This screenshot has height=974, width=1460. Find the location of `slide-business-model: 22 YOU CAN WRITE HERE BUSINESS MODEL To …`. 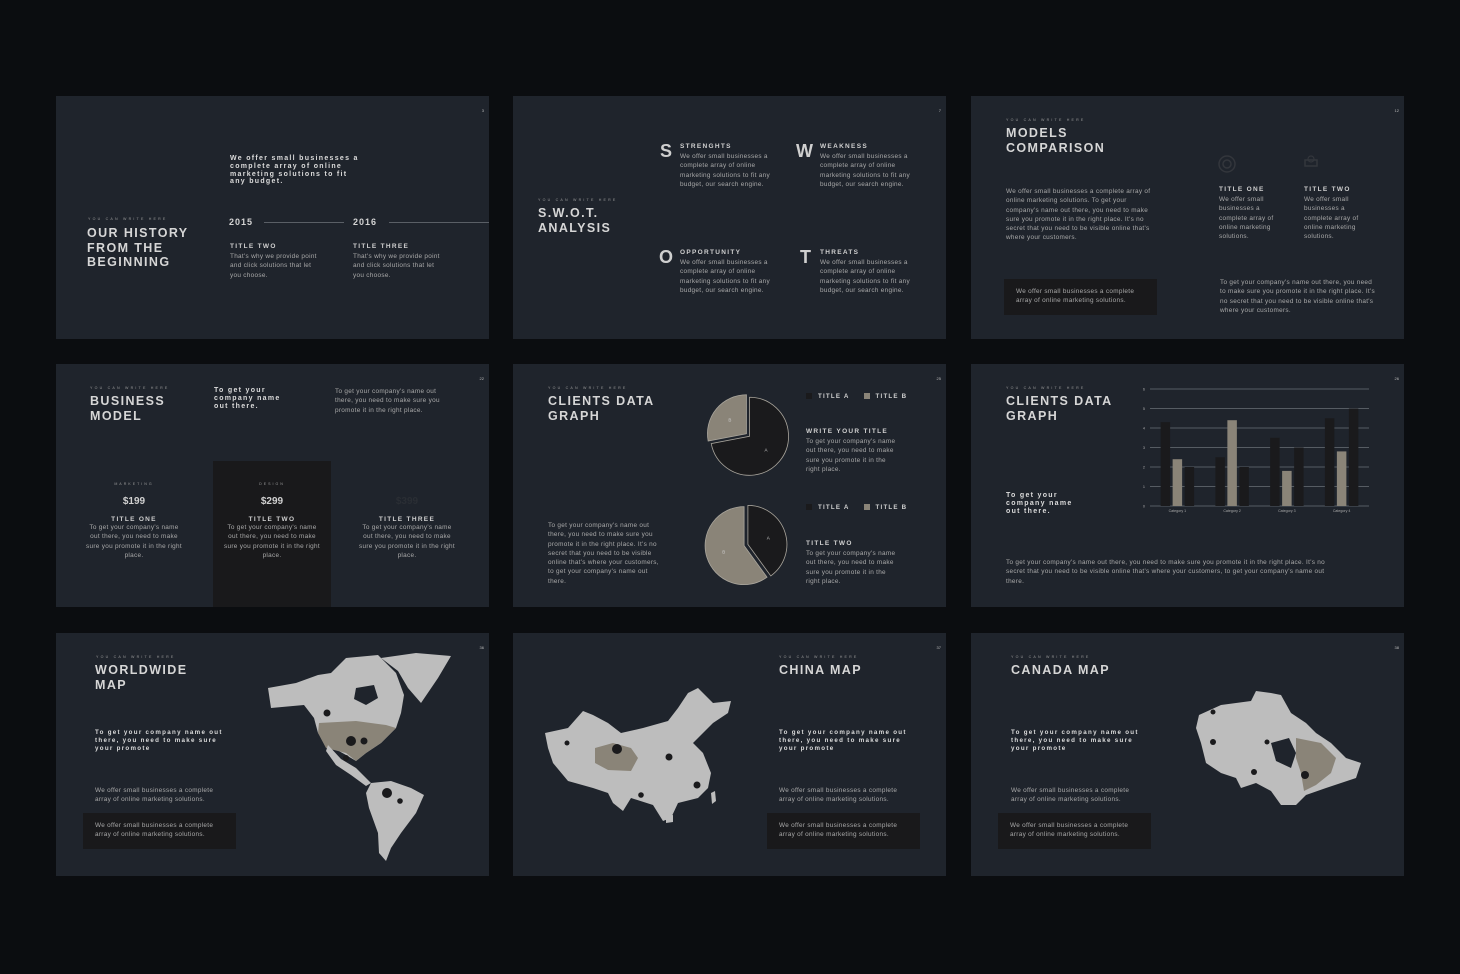

slide-business-model: 22 YOU CAN WRITE HERE BUSINESS MODEL To … is located at coordinates (272, 485).